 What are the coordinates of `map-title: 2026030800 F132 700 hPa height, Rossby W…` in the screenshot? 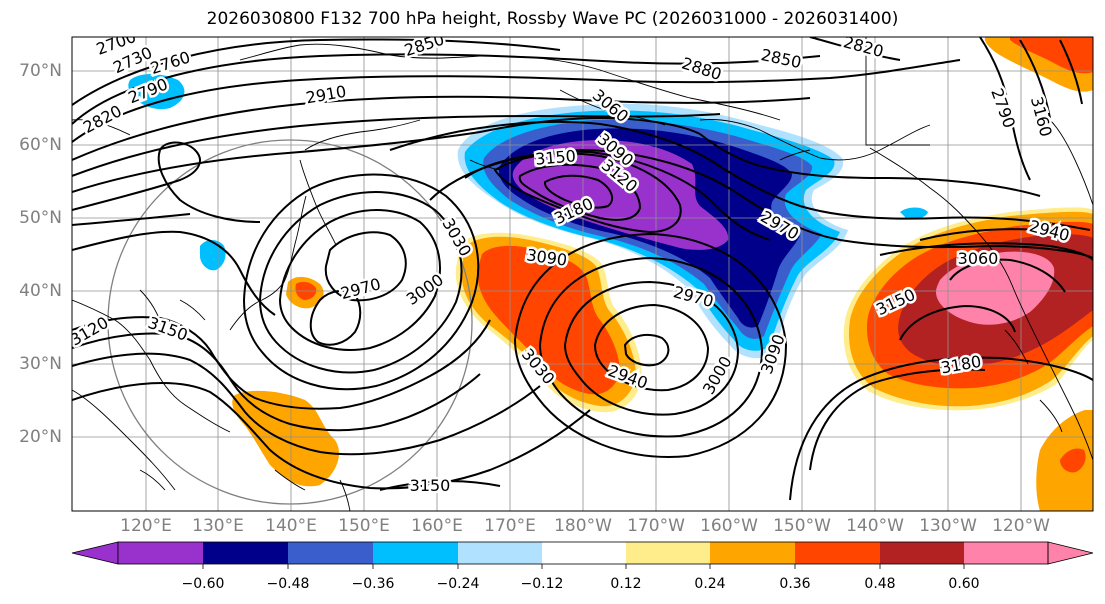 It's located at (552, 19).